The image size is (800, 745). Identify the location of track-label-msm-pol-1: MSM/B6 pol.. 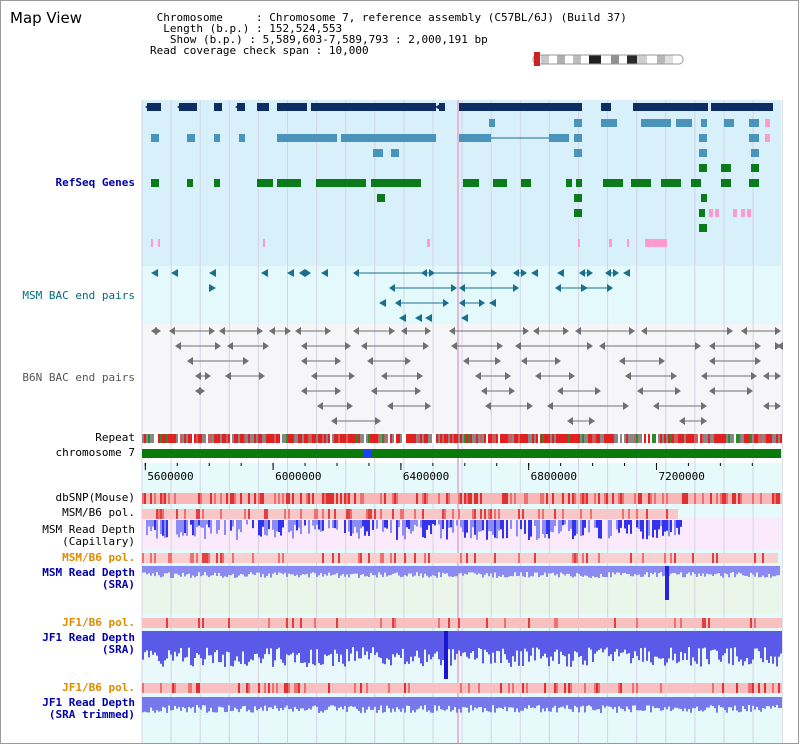
(98, 512).